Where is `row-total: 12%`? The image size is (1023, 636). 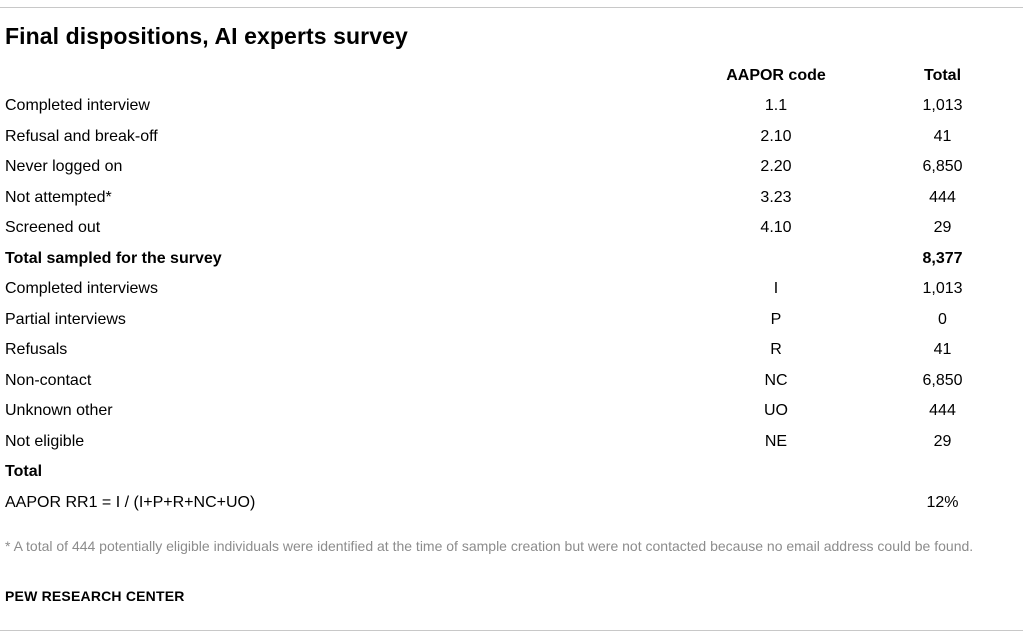
row-total: 12% is located at coordinates (942, 502).